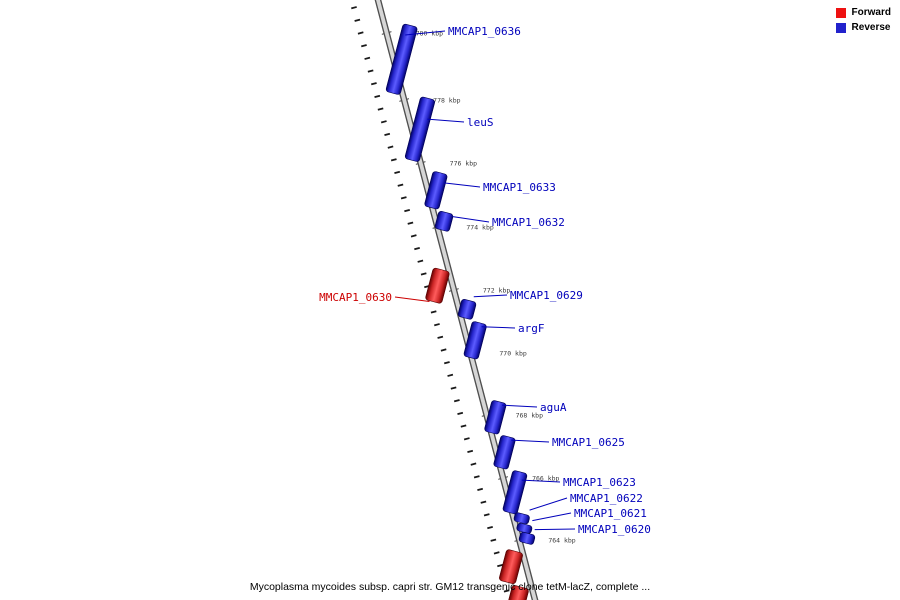  What do you see at coordinates (599, 482) in the screenshot?
I see `gene-label: MMCAP1_0623` at bounding box center [599, 482].